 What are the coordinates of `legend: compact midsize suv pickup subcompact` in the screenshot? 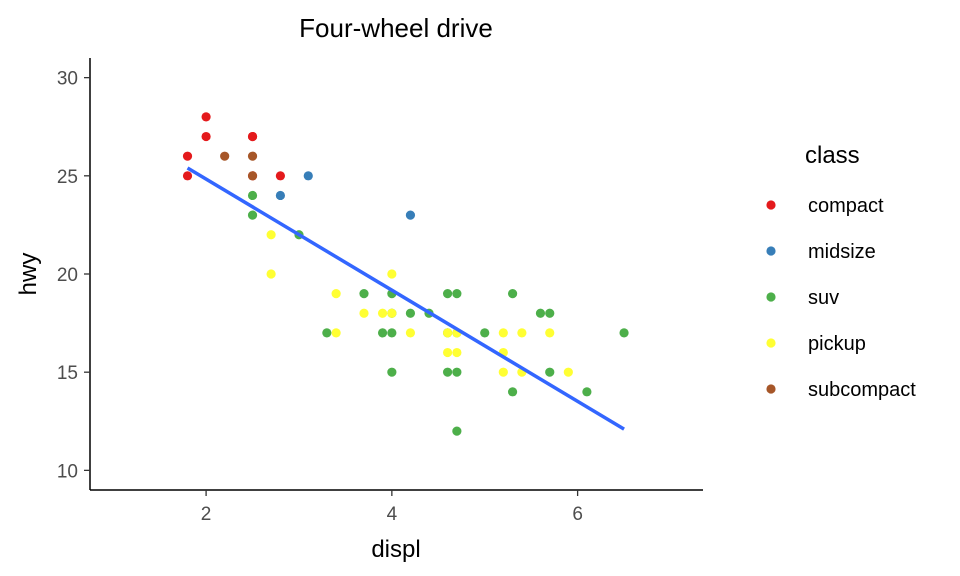 It's located at (841, 298).